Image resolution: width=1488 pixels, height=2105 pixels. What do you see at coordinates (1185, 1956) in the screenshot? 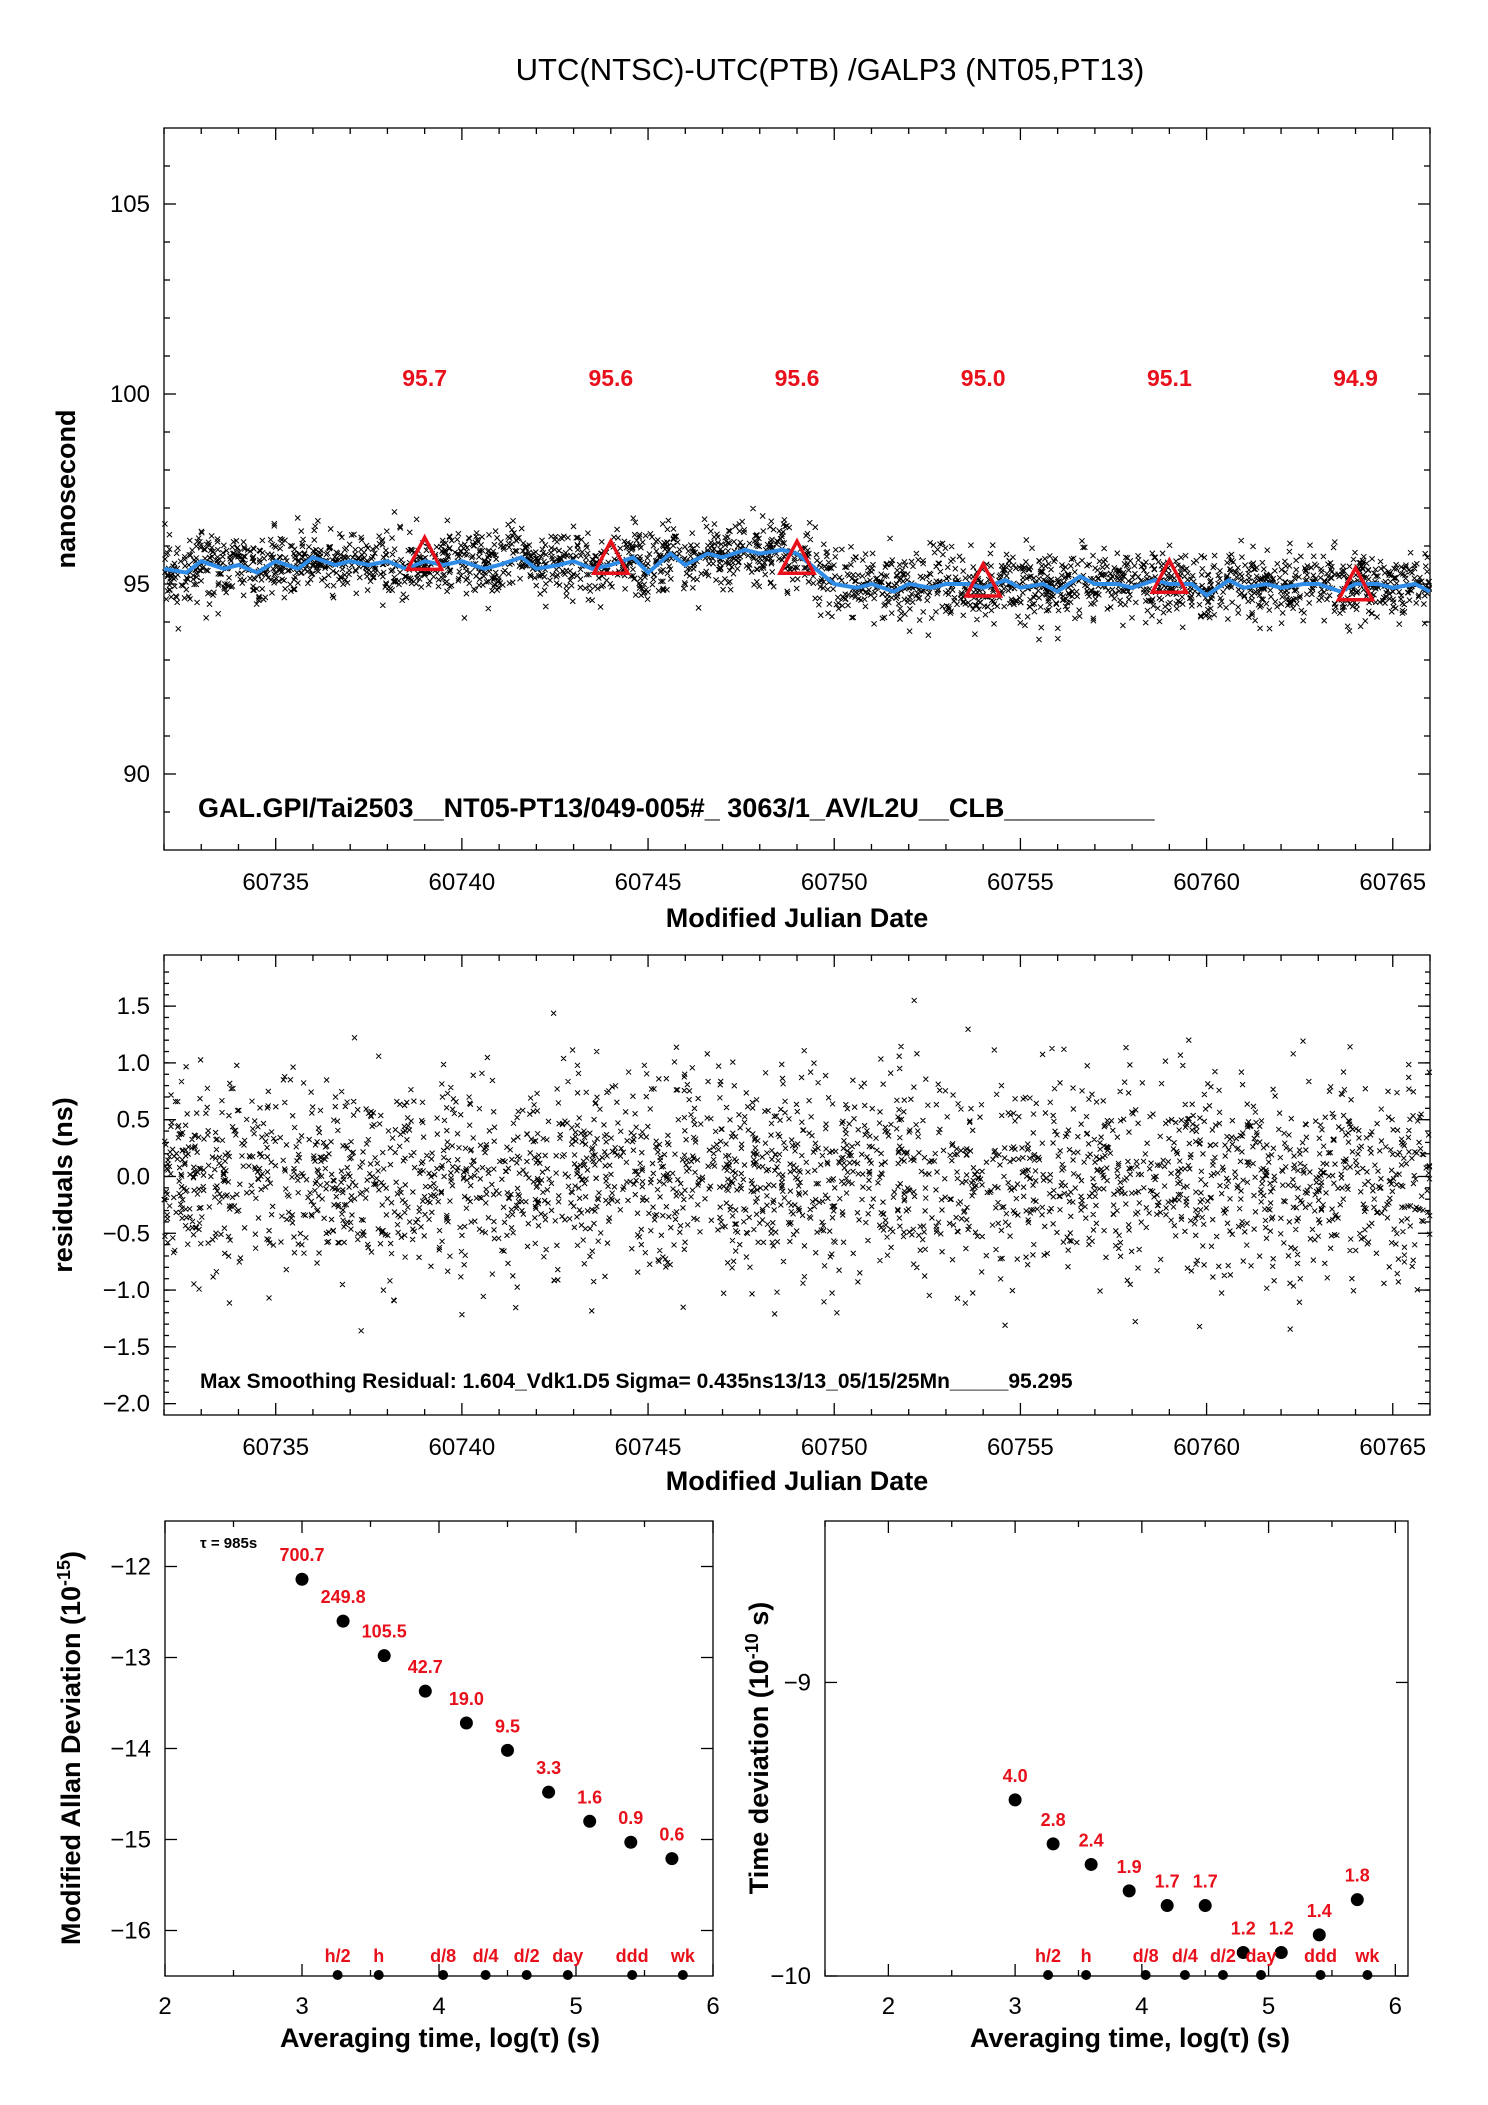
I see `period-label: d/4` at bounding box center [1185, 1956].